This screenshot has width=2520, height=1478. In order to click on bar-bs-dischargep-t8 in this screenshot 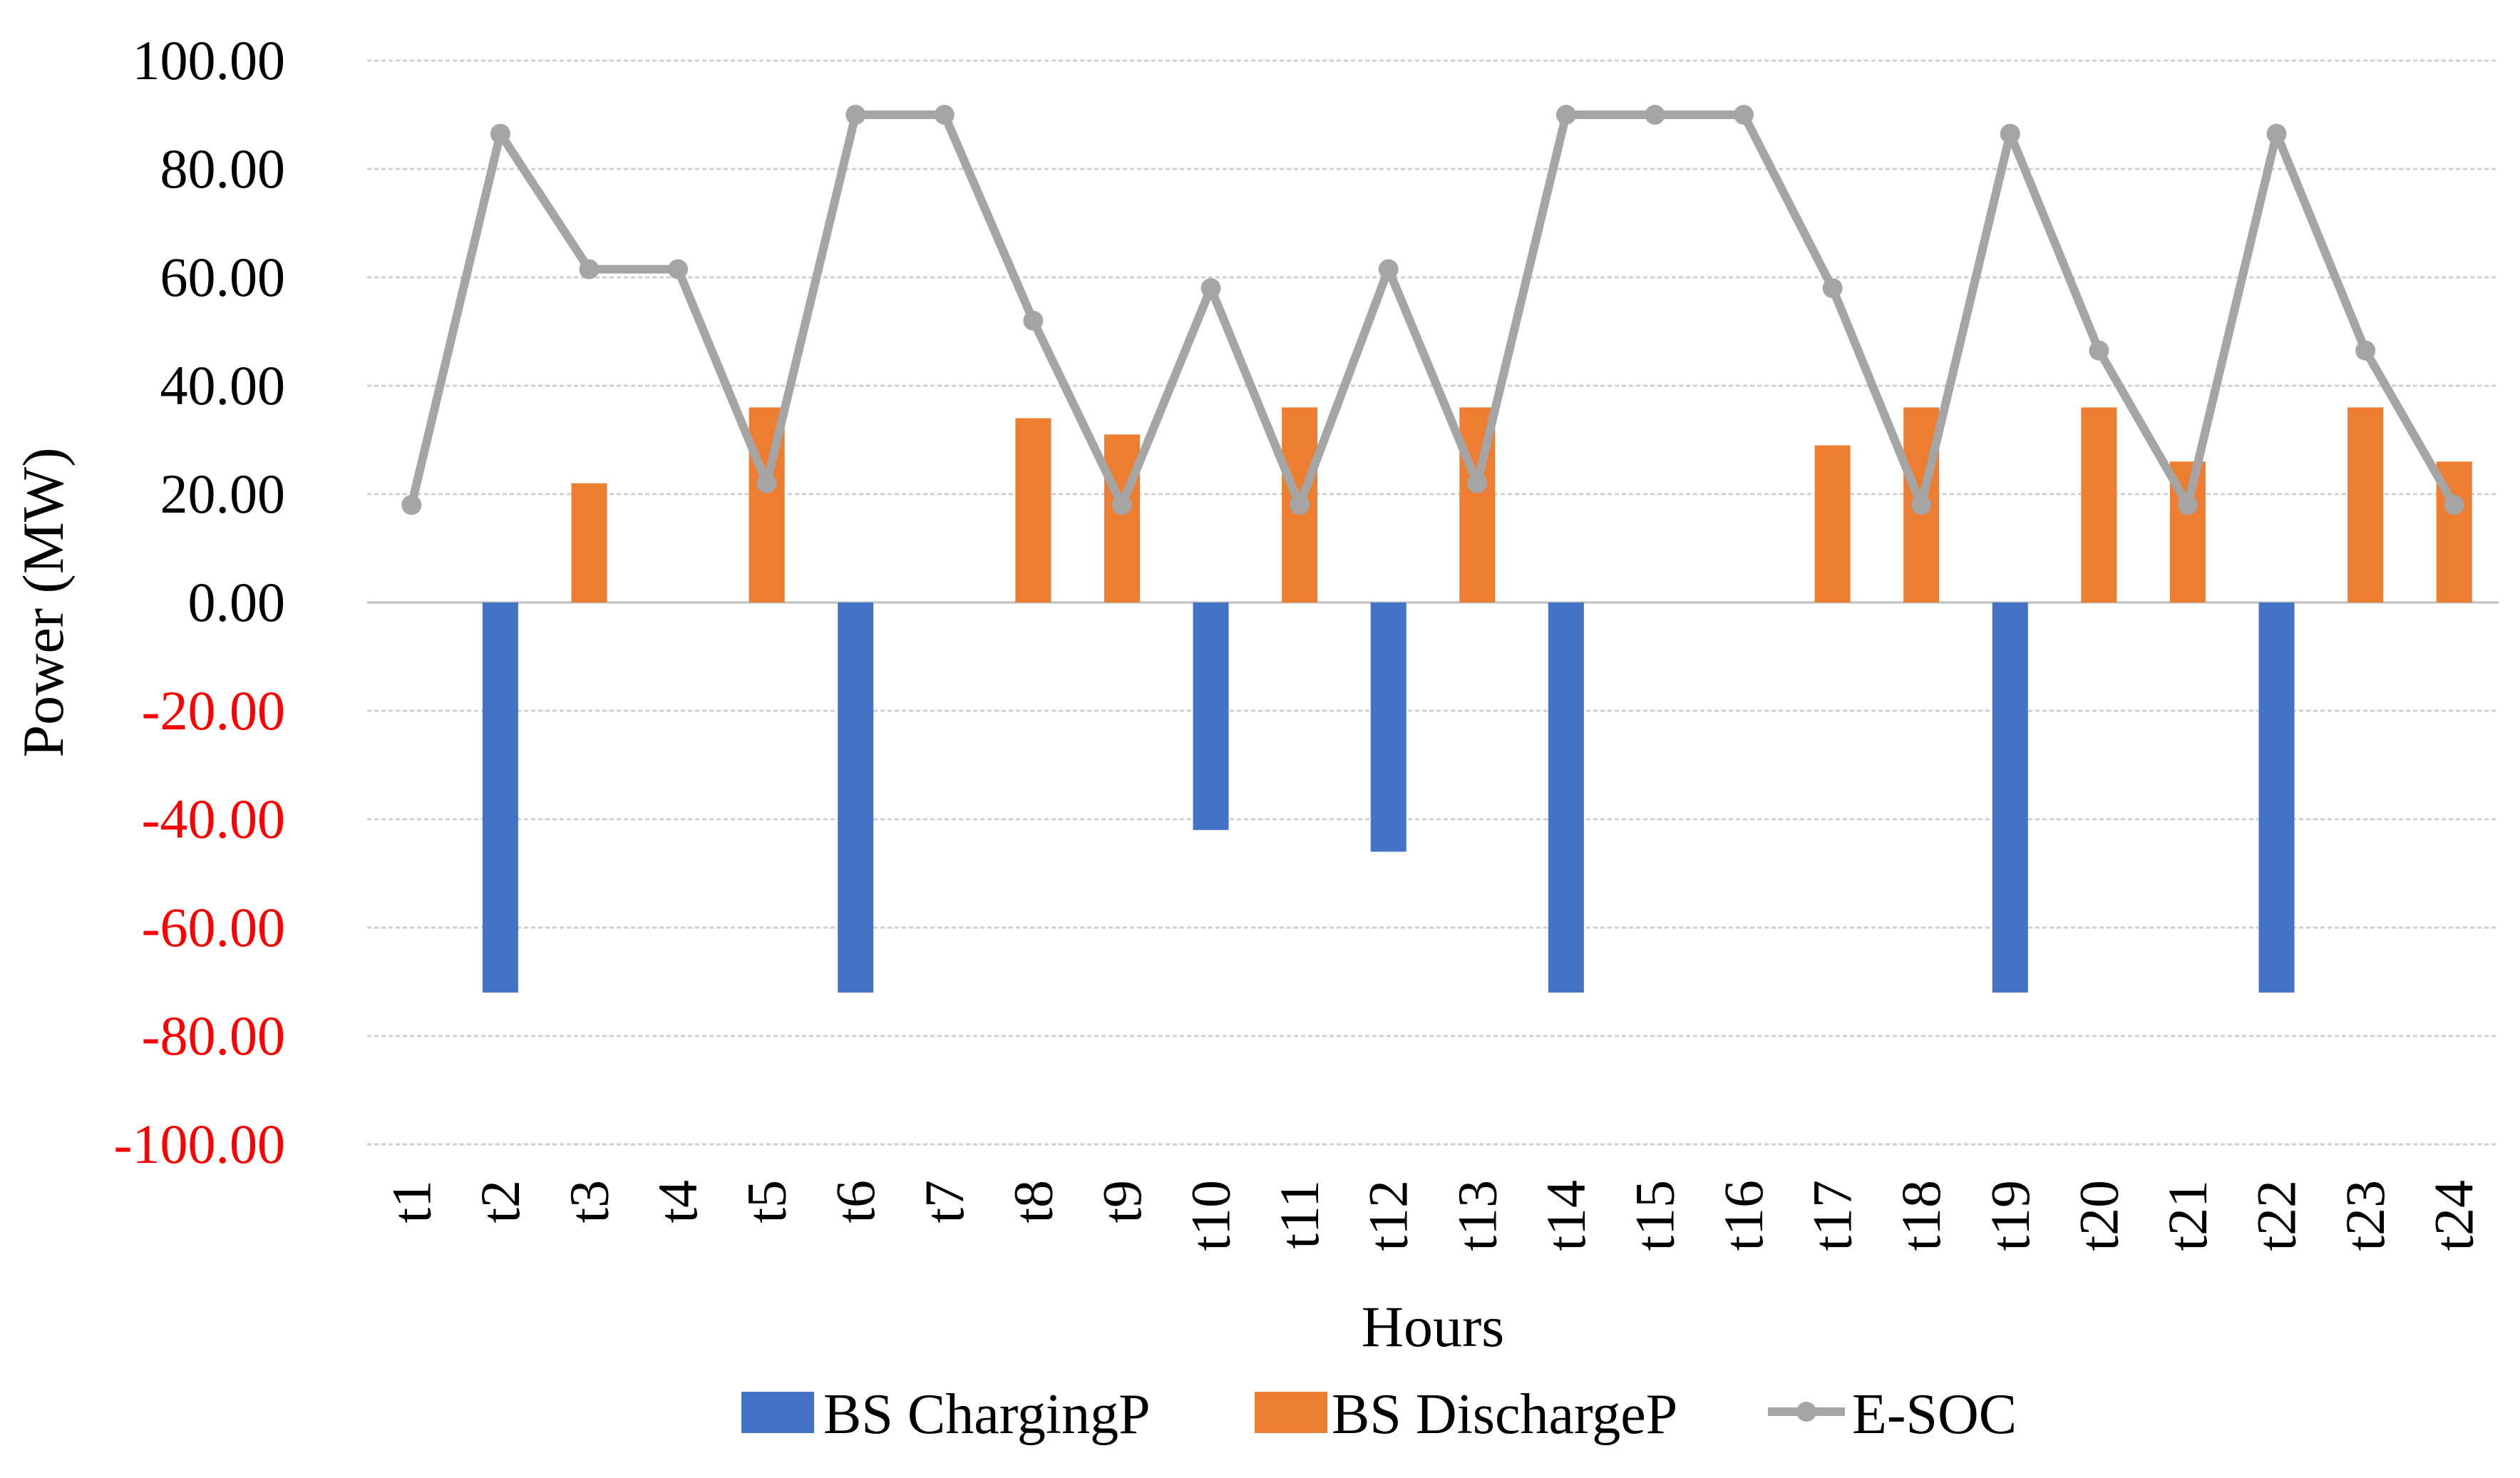, I will do `click(1033, 510)`.